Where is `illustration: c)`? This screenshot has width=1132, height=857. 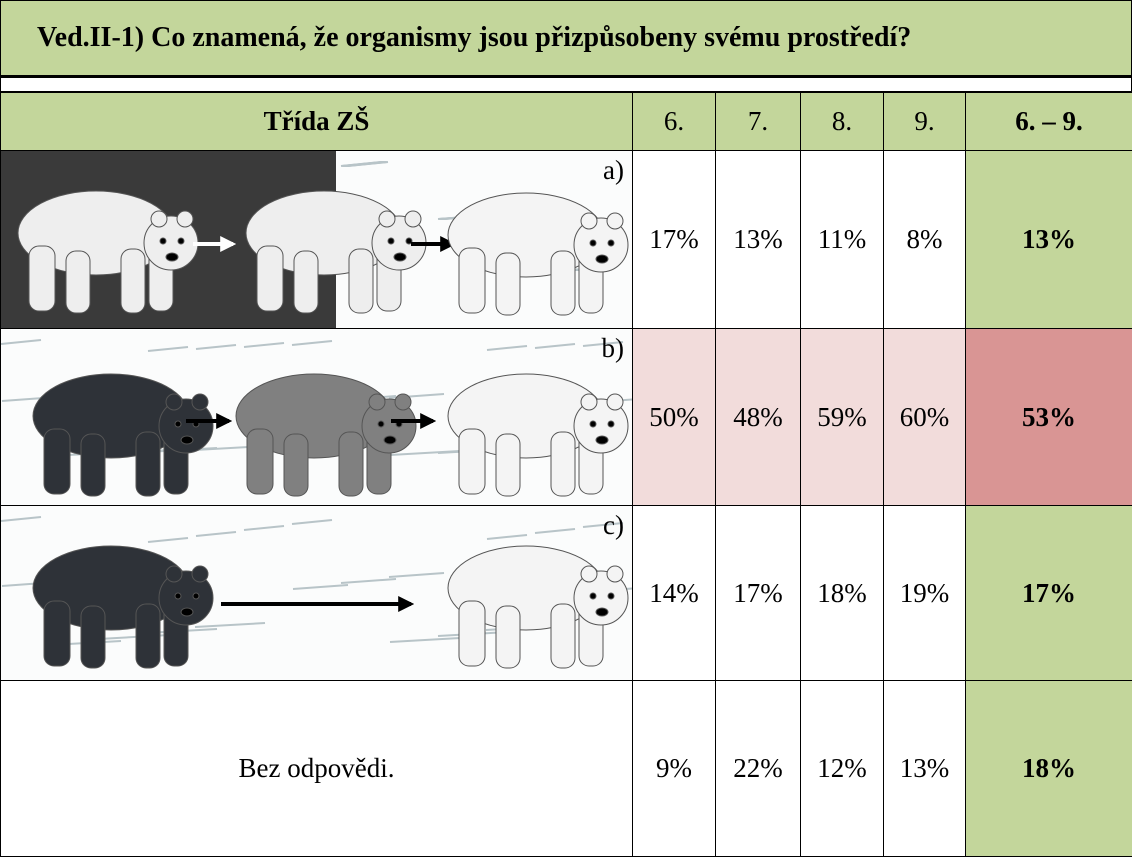
illustration: c) is located at coordinates (316, 593).